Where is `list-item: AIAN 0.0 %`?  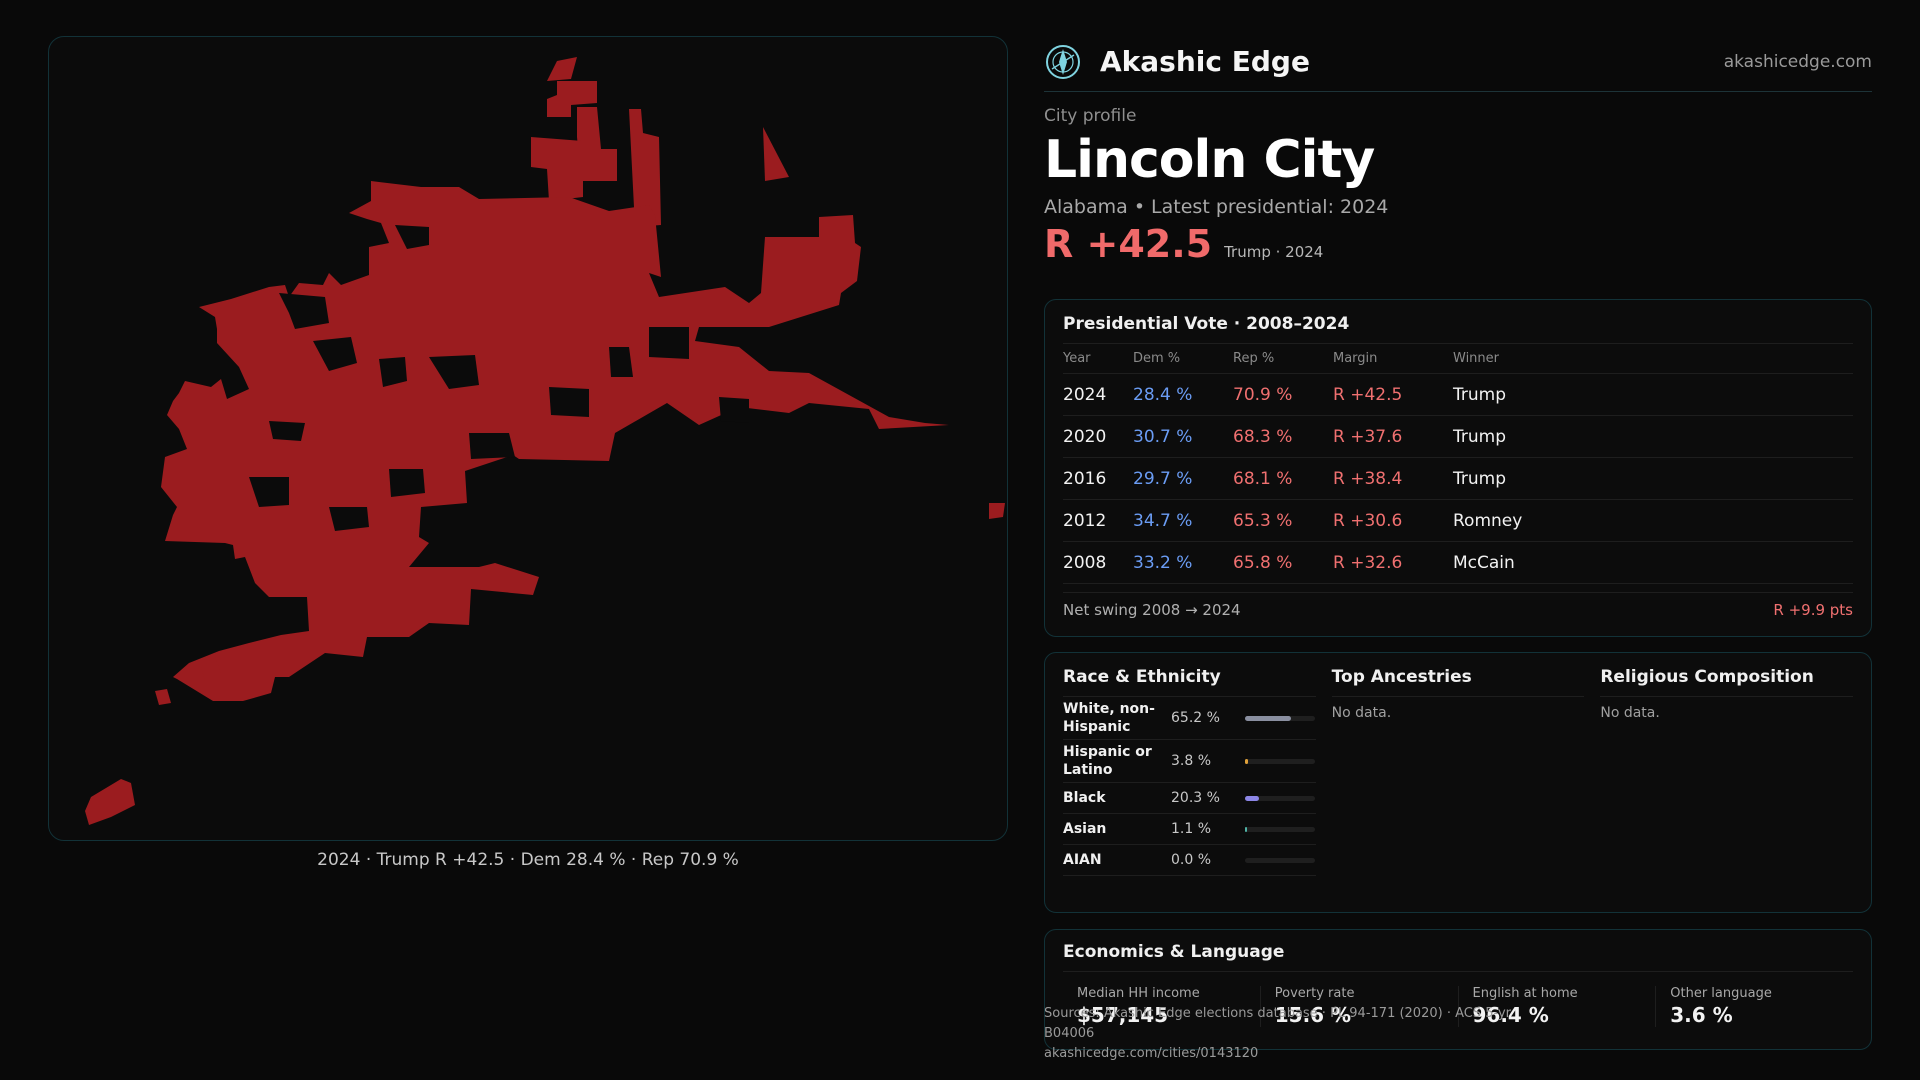 list-item: AIAN 0.0 % is located at coordinates (1189, 860).